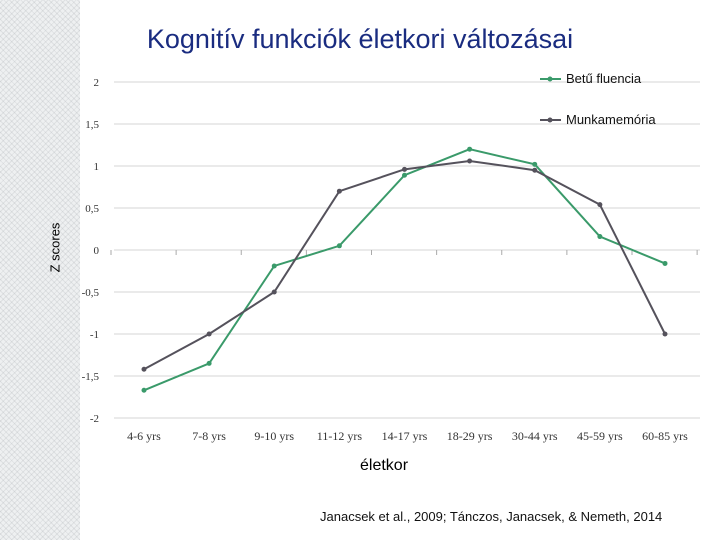 This screenshot has height=540, width=720. What do you see at coordinates (94, 419) in the screenshot?
I see `y-tick-label: -2` at bounding box center [94, 419].